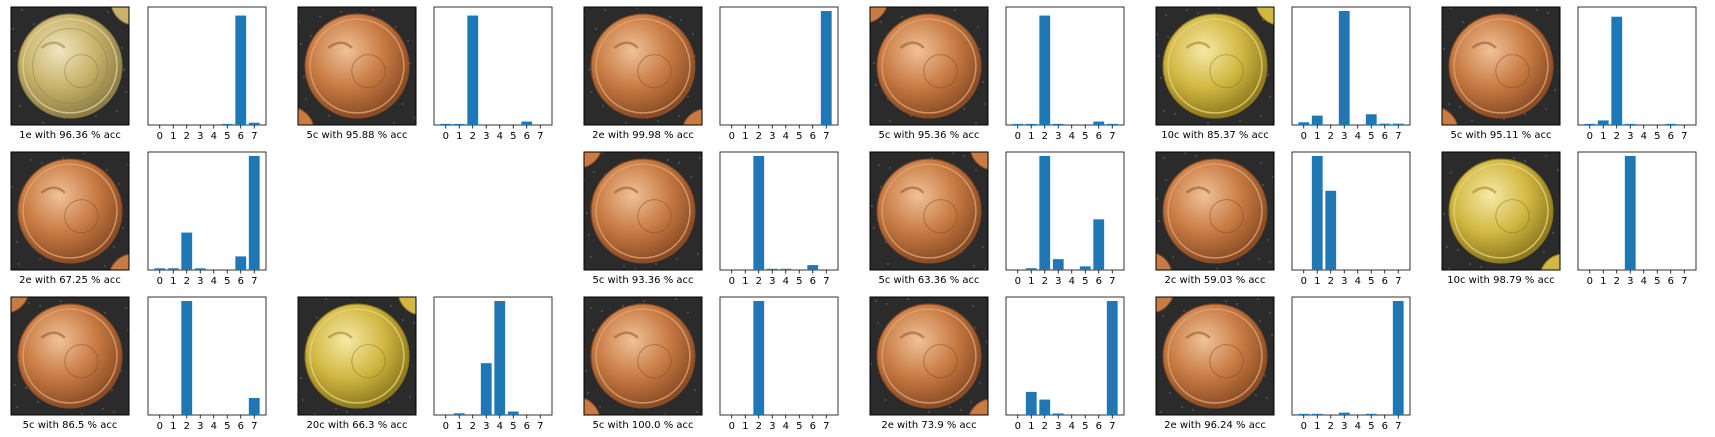 Image resolution: width=1715 pixels, height=437 pixels. Describe the element at coordinates (1500, 280) in the screenshot. I see `prediction-caption: 10c with 98.79 % acc` at that location.